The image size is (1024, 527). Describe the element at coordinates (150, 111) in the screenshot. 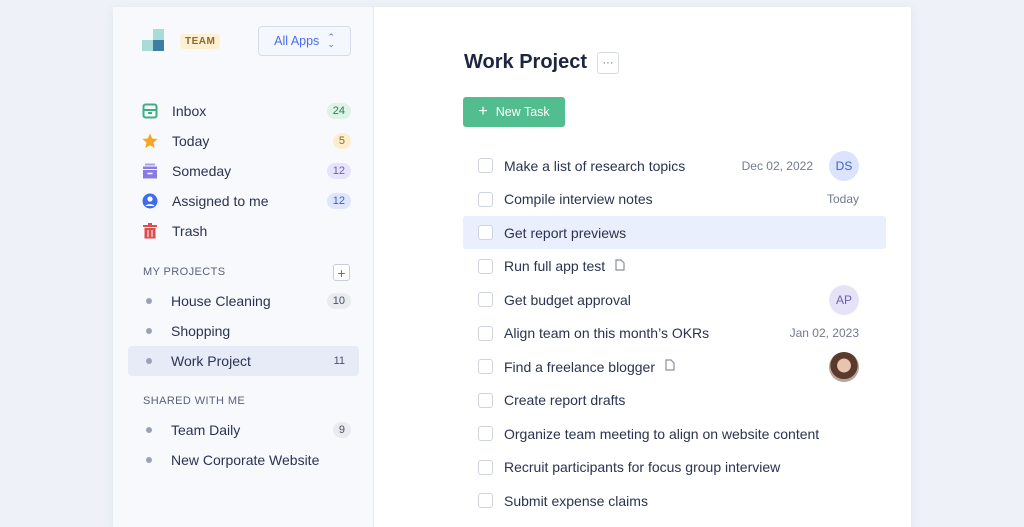

I see `inbox-icon` at that location.